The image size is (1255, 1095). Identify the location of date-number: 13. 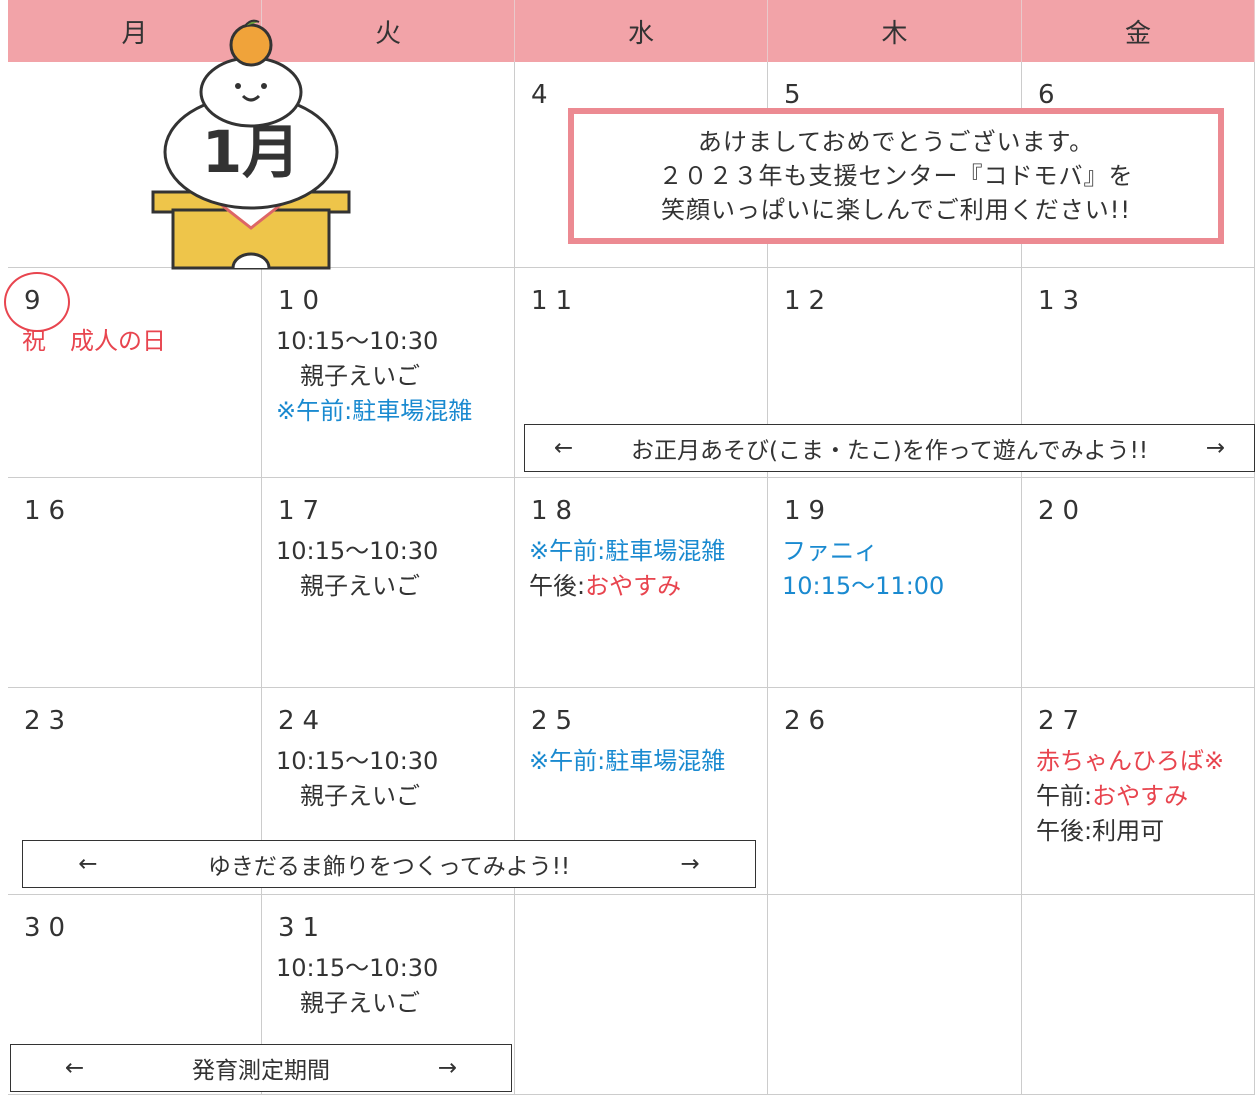
(1063, 301).